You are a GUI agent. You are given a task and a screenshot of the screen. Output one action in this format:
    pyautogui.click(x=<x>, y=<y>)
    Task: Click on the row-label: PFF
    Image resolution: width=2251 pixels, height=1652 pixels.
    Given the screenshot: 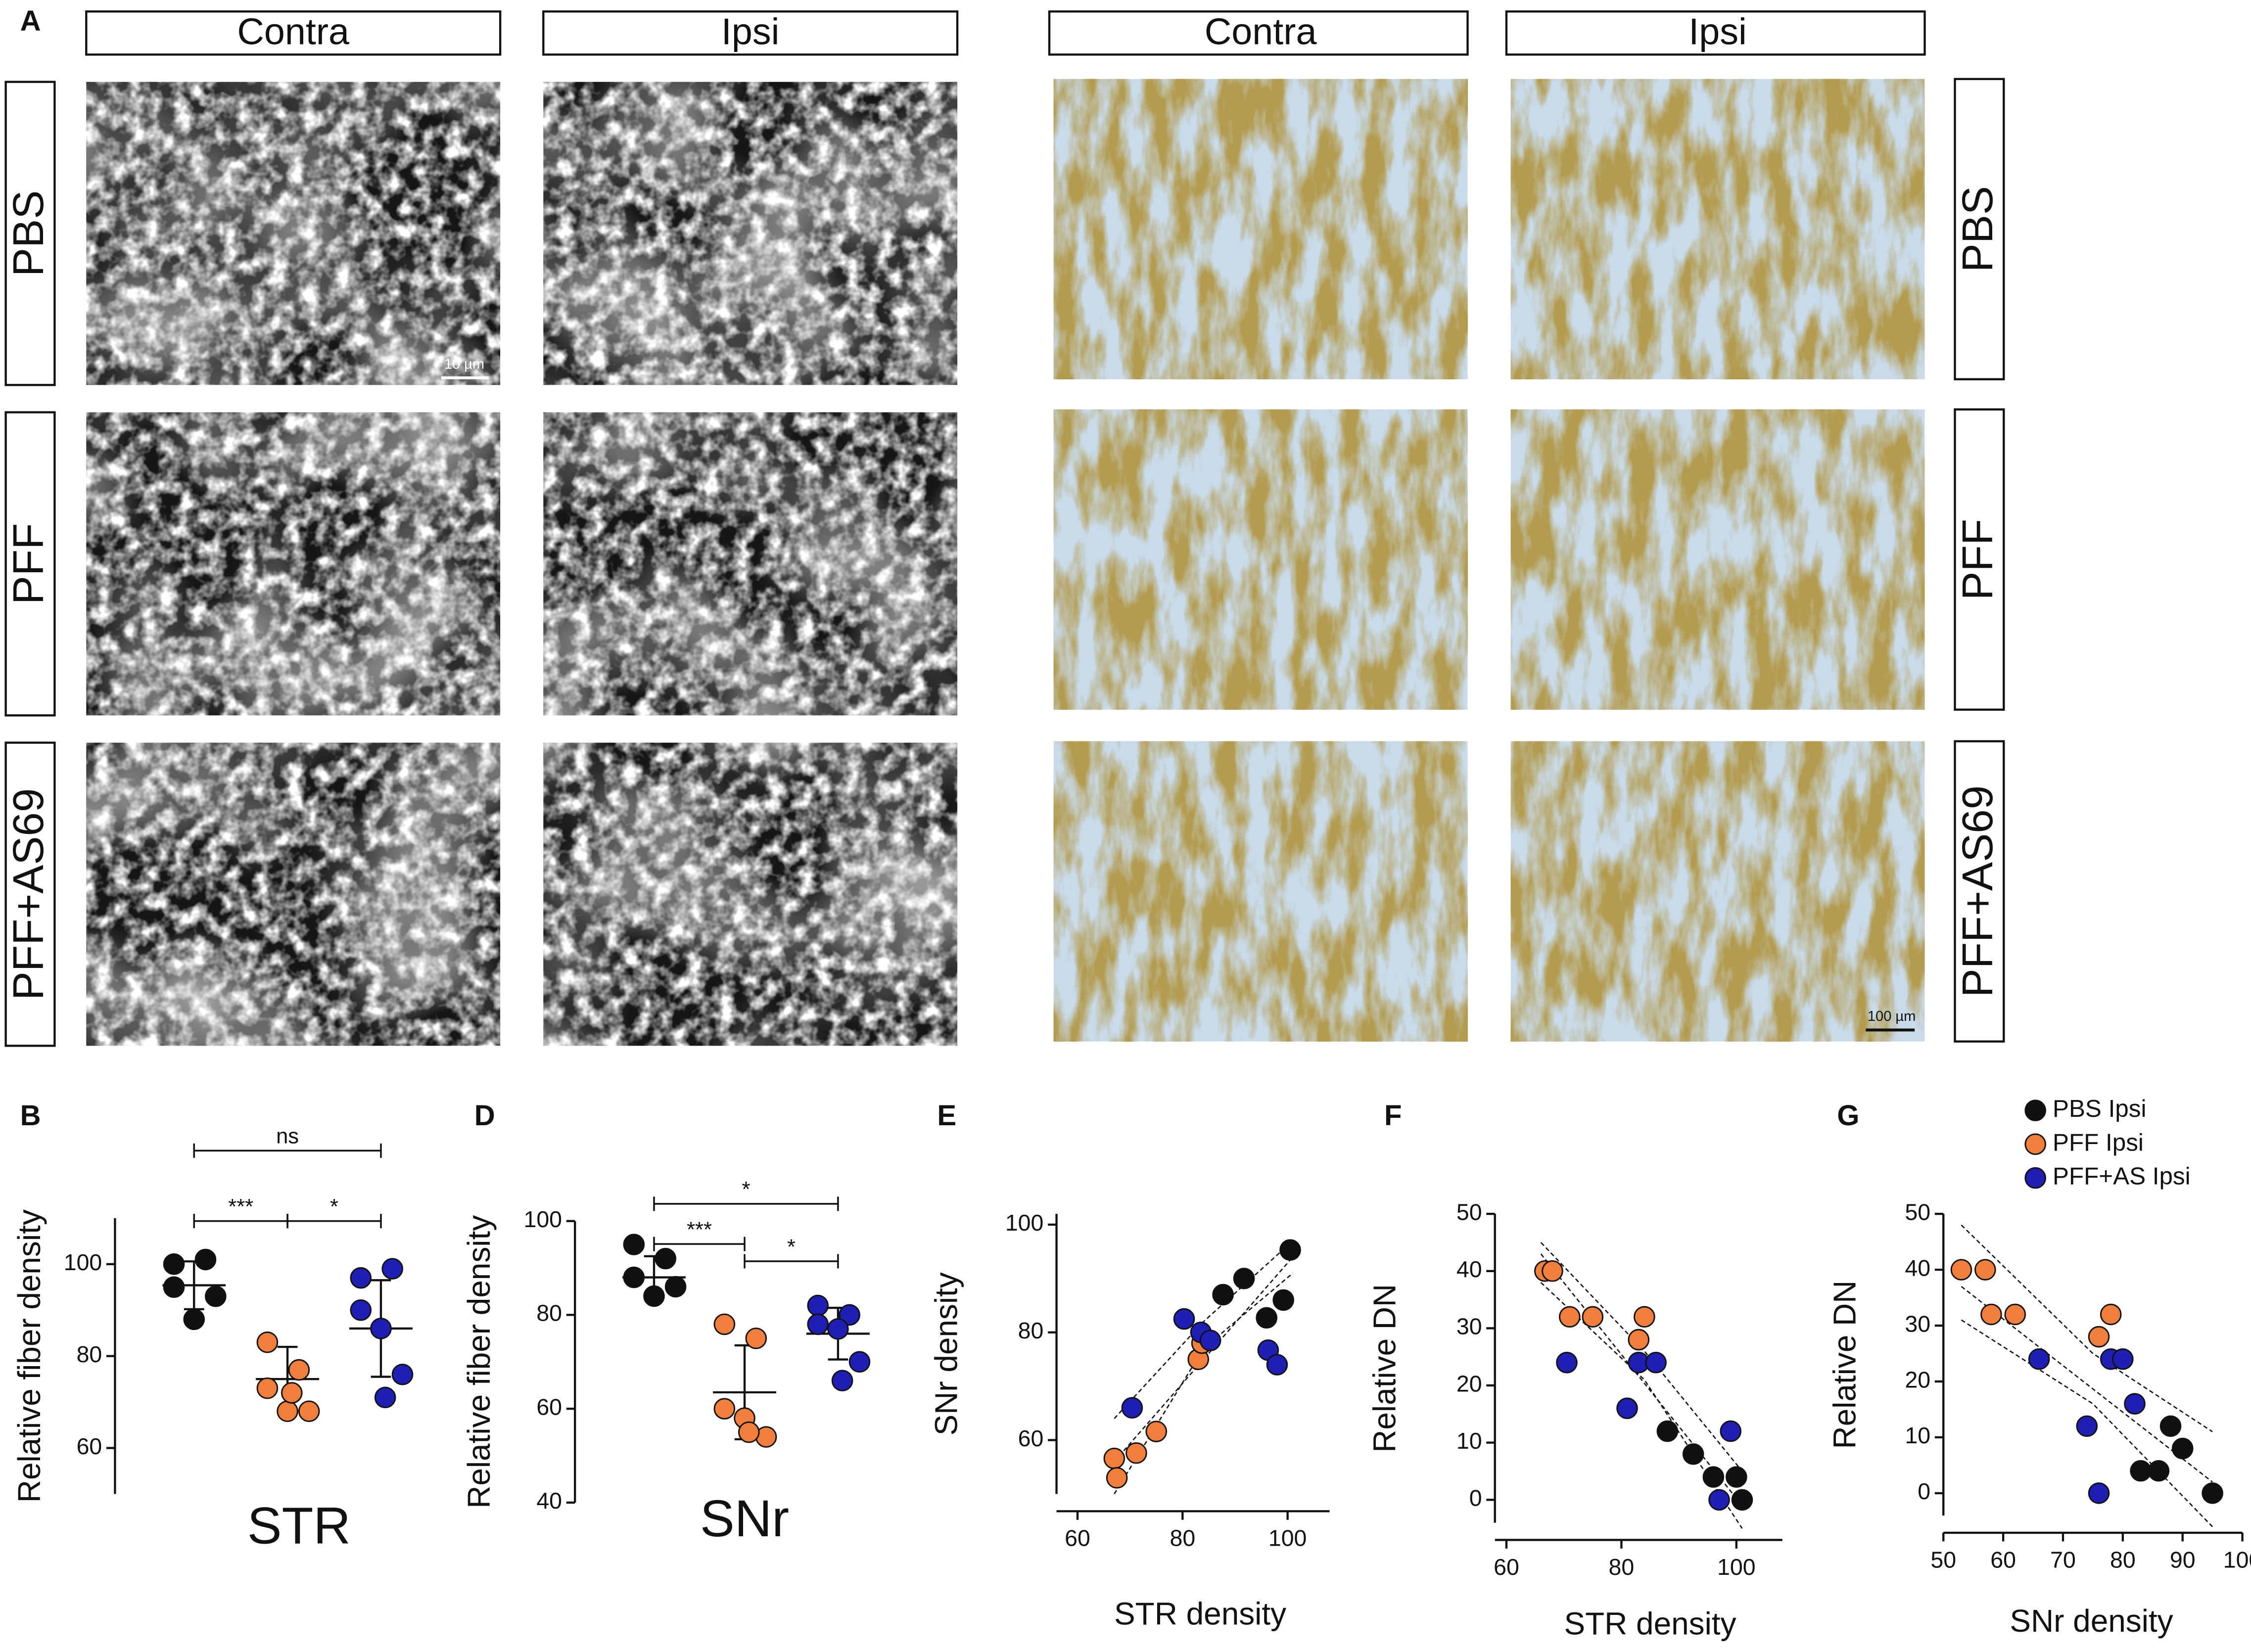 What is the action you would take?
    pyautogui.click(x=1978, y=559)
    